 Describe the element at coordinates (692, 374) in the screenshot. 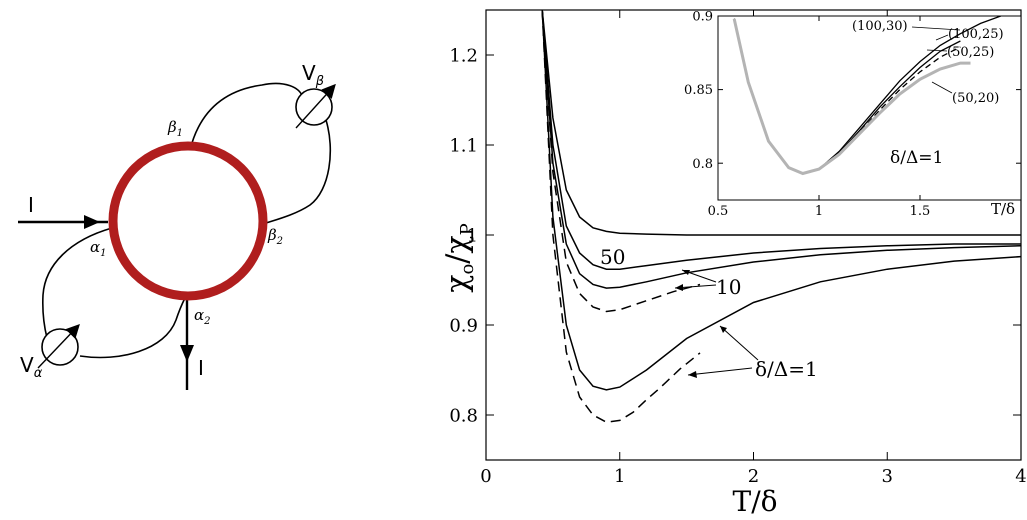

I see `annotation-delta-arrowhead-bottom` at that location.